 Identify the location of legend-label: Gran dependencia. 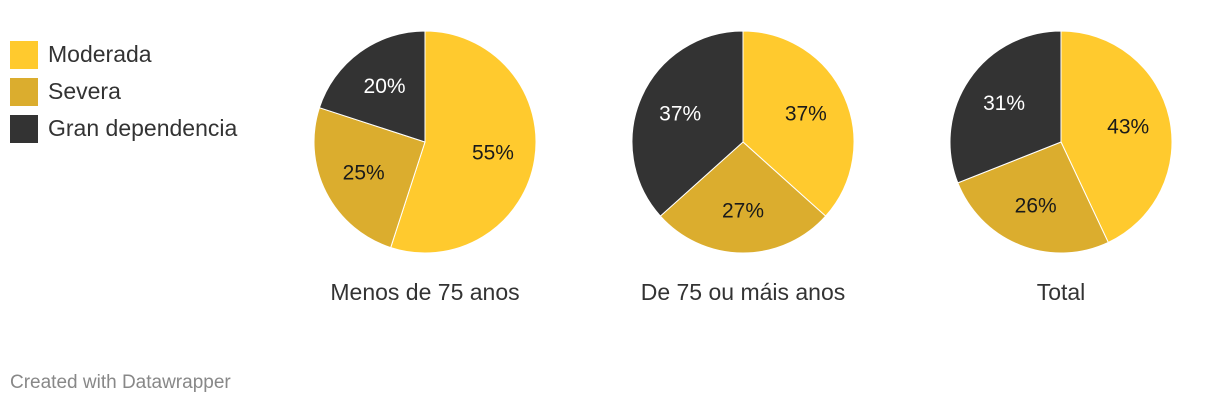
(143, 128).